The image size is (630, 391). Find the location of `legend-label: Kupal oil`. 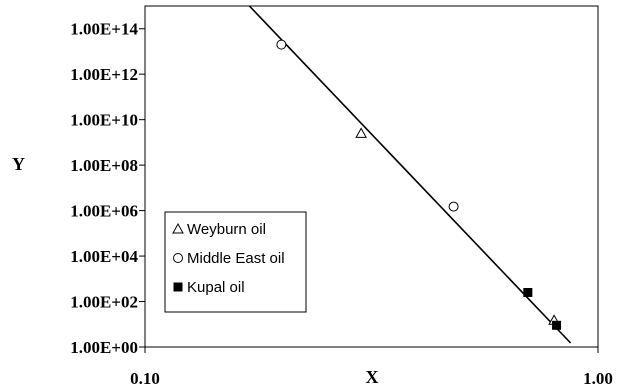

legend-label: Kupal oil is located at coordinates (216, 287).